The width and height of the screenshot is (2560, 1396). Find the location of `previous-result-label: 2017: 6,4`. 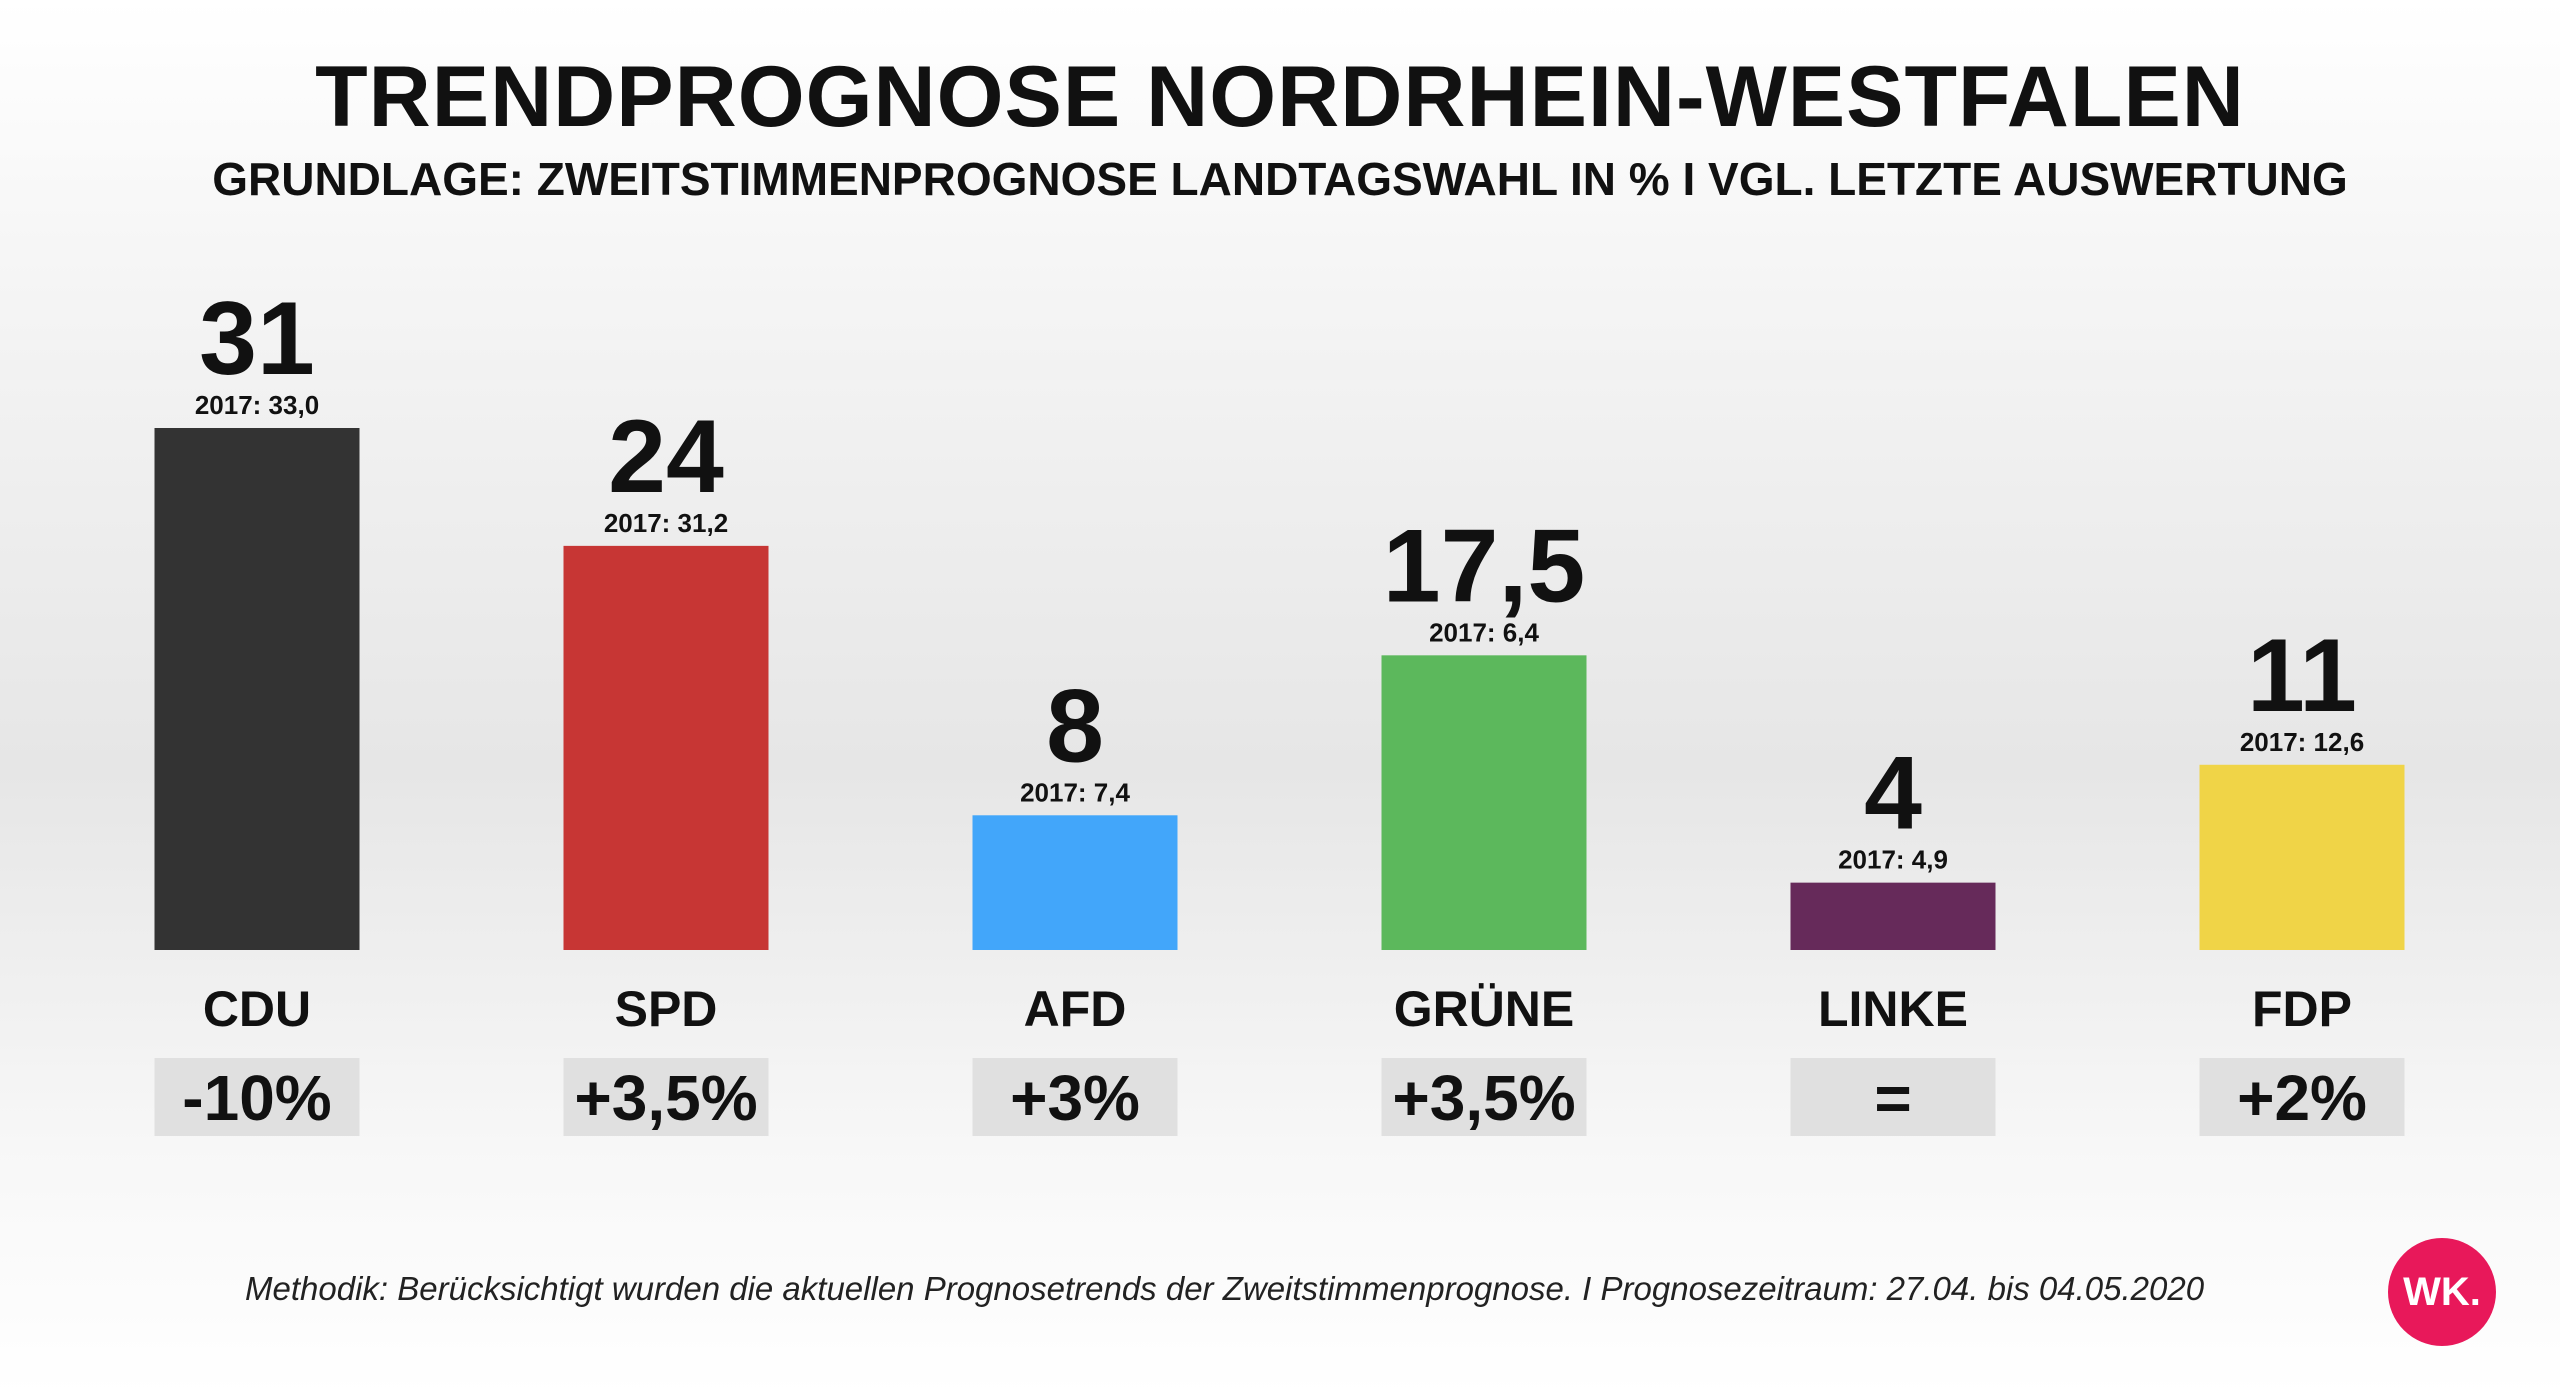

previous-result-label: 2017: 6,4 is located at coordinates (1484, 632).